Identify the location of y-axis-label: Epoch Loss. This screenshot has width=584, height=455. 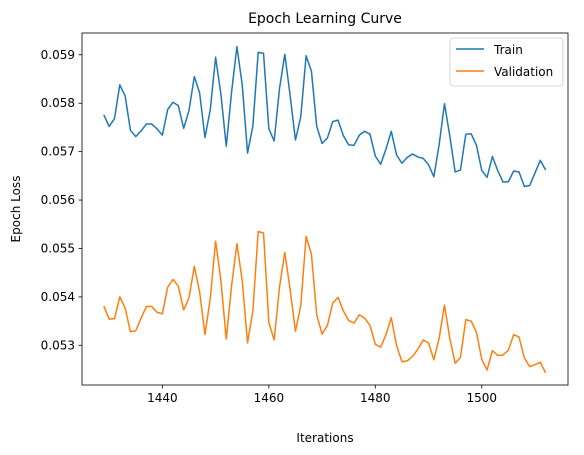
(16, 209).